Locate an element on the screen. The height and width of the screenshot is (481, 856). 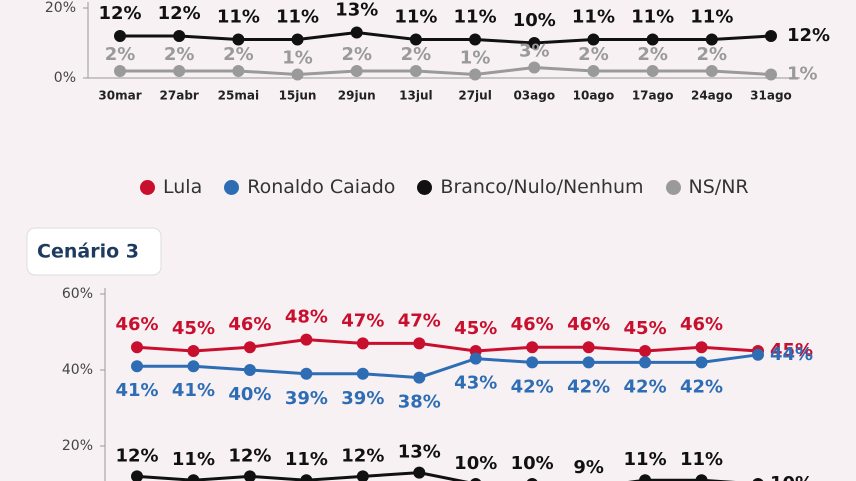
legend-item: Branco/Nulo/Nenhum is located at coordinates (530, 187).